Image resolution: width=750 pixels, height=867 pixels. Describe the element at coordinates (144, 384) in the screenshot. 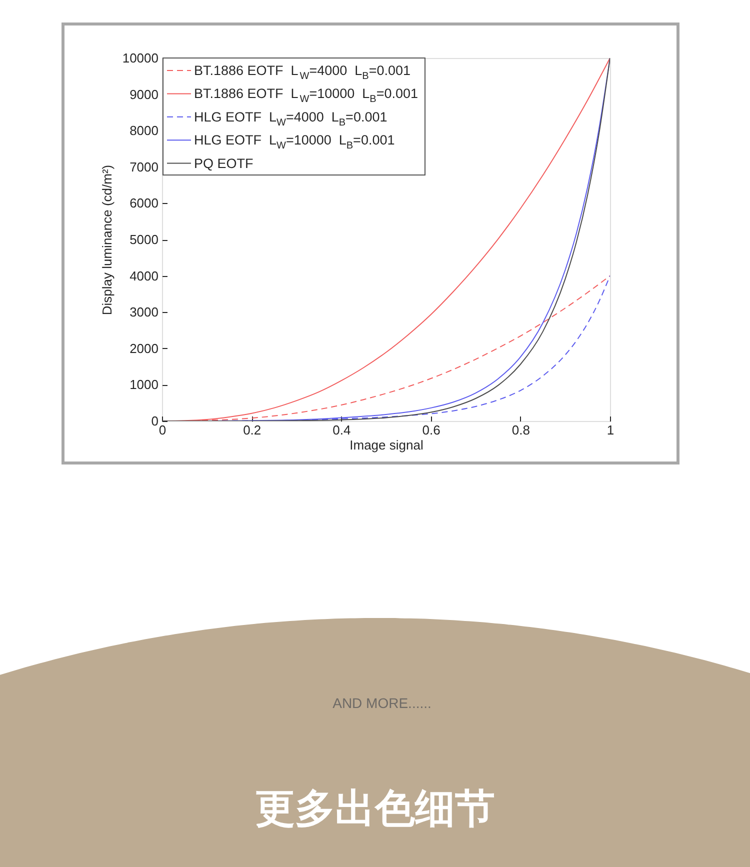

I see `y-tick-label: 1000` at that location.